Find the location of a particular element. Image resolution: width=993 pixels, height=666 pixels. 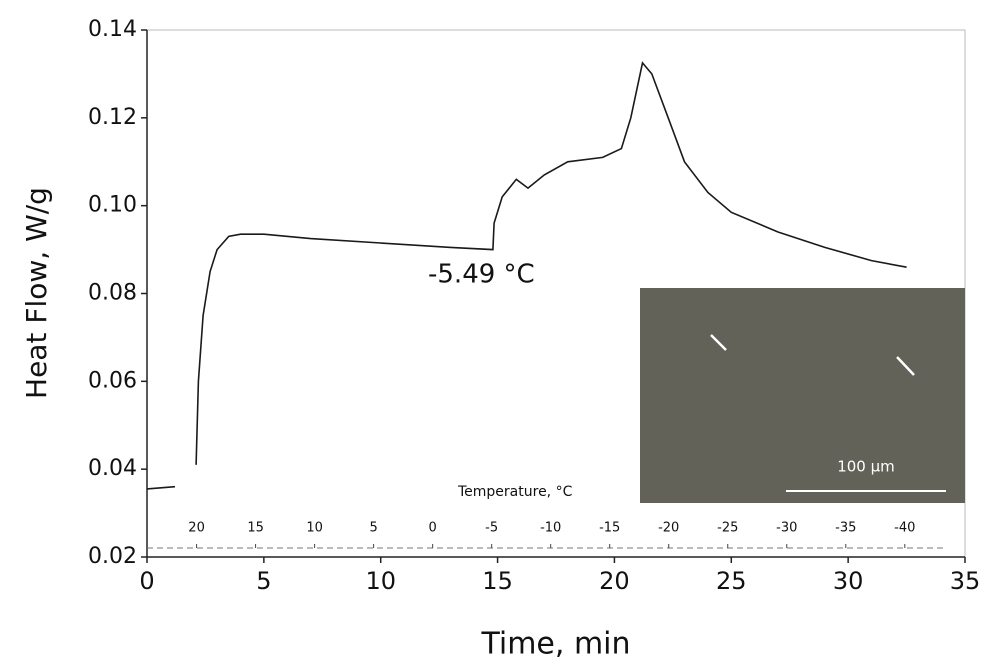

temperature-tick-label: -5 is located at coordinates (491, 528).